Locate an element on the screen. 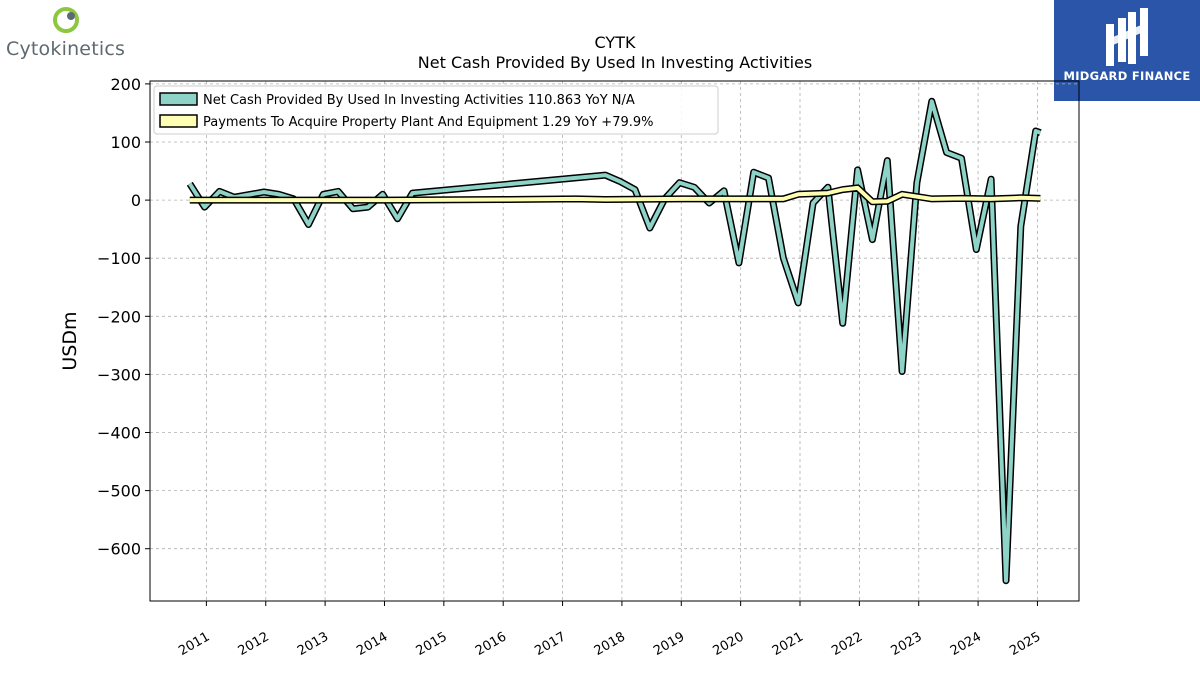 This screenshot has width=1200, height=675. cytokinetics-logo: Cytokinetics is located at coordinates (66, 32).